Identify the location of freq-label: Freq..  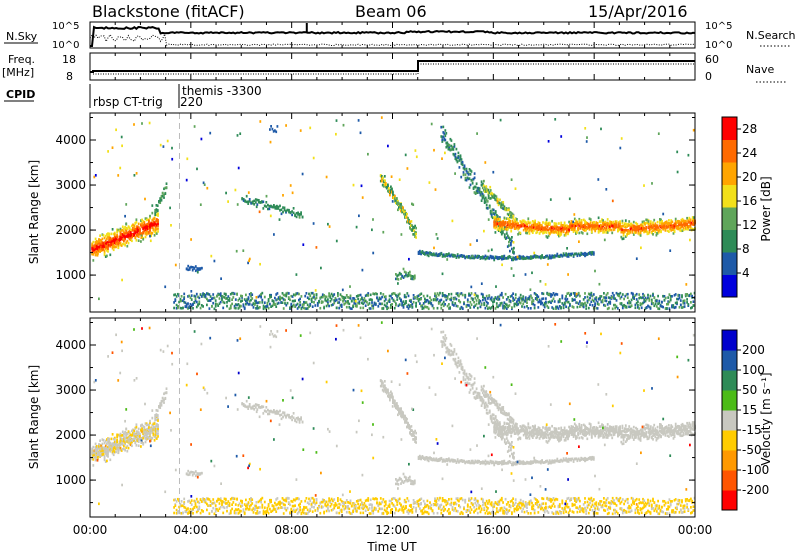
(21, 59).